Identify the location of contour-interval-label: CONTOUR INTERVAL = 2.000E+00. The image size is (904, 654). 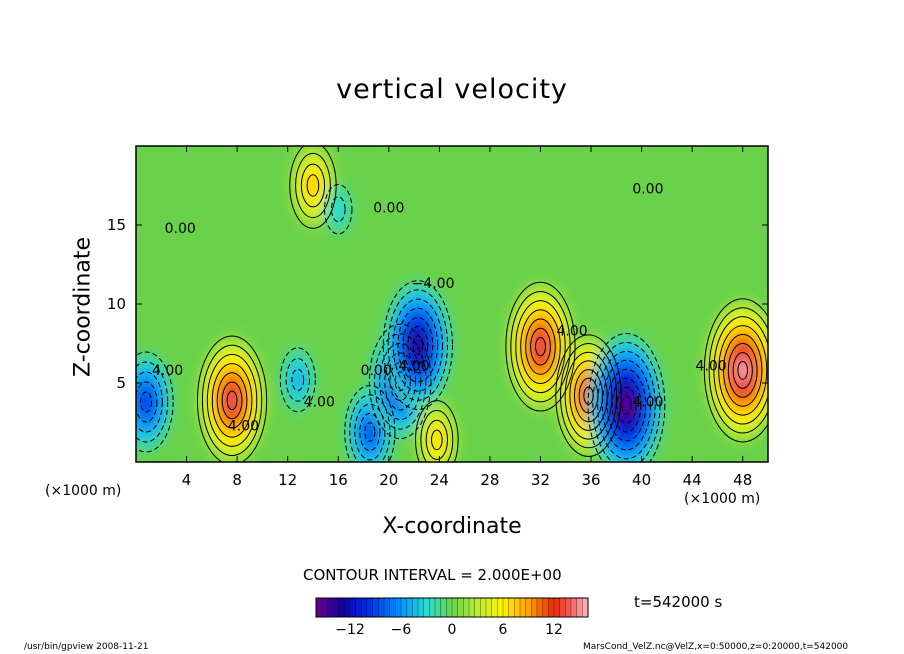
(432, 575).